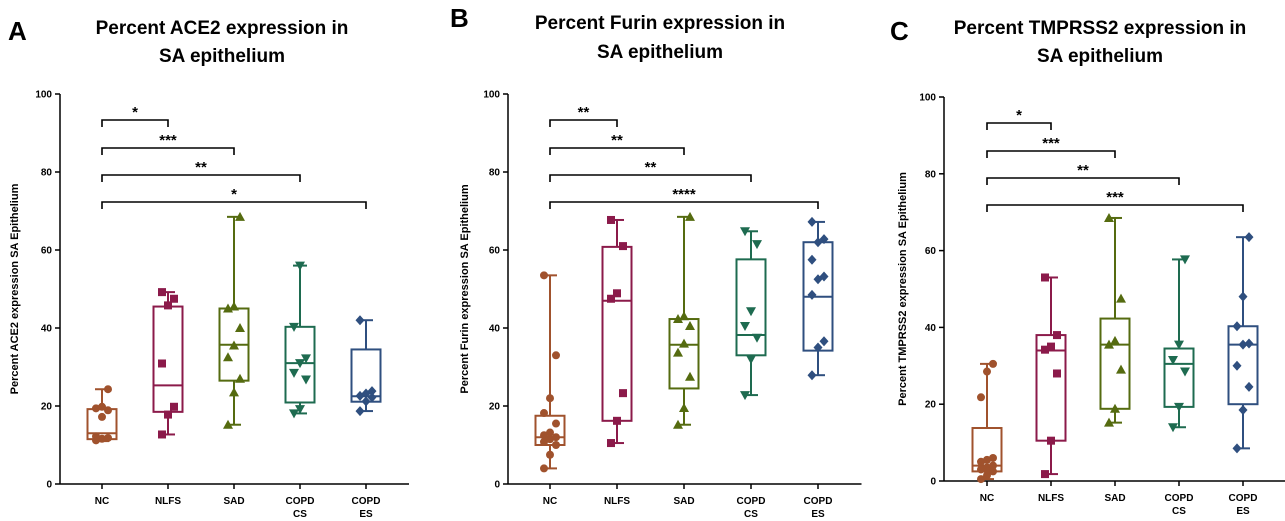 The width and height of the screenshot is (1285, 521). I want to click on box-group-nlfs, so click(1051, 376).